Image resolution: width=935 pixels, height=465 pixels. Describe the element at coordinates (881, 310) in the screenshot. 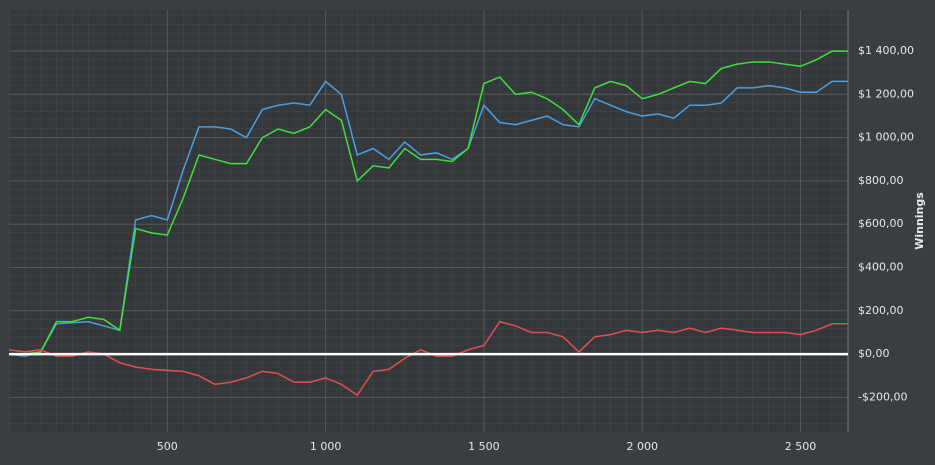

I see `y-tick-label: $200,00` at that location.